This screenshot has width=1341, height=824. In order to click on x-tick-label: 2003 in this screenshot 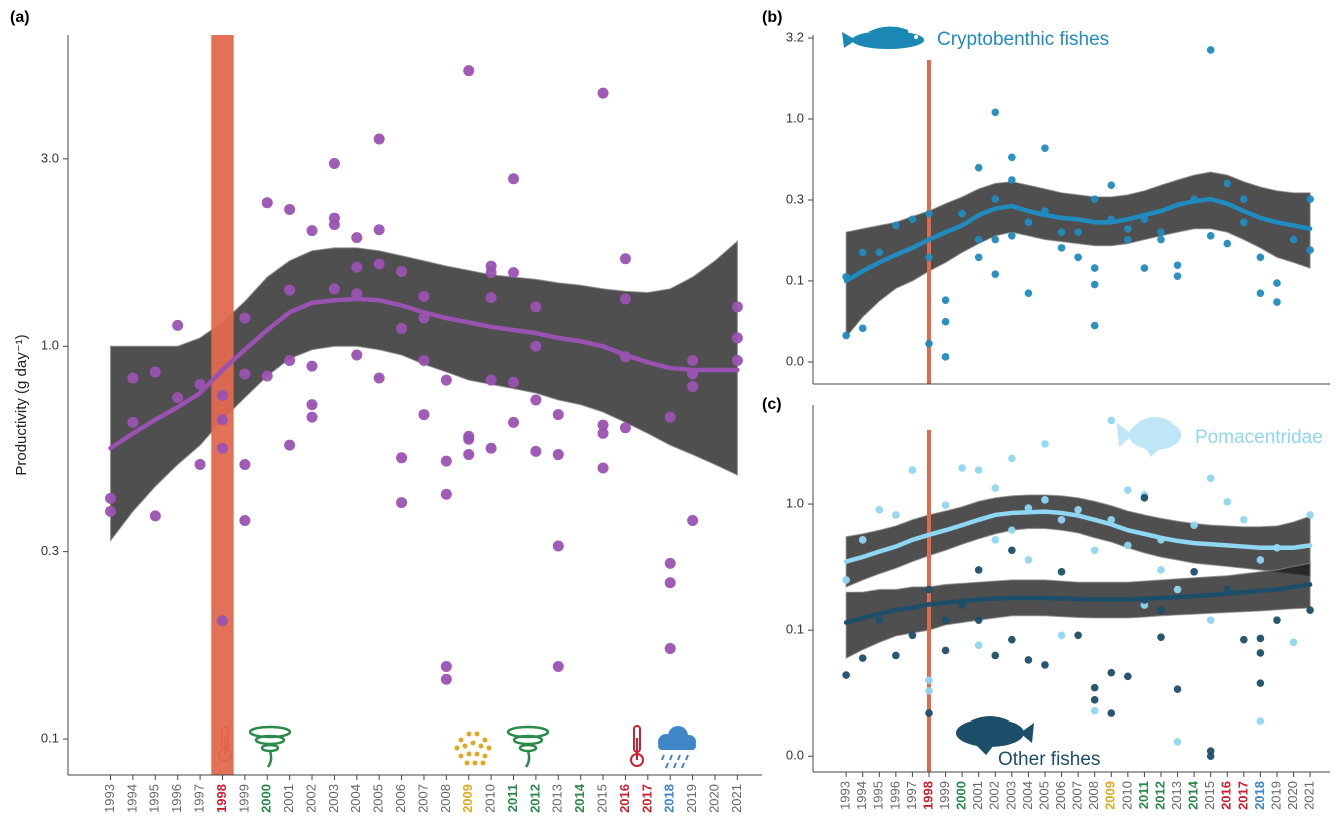, I will do `click(1010, 795)`.